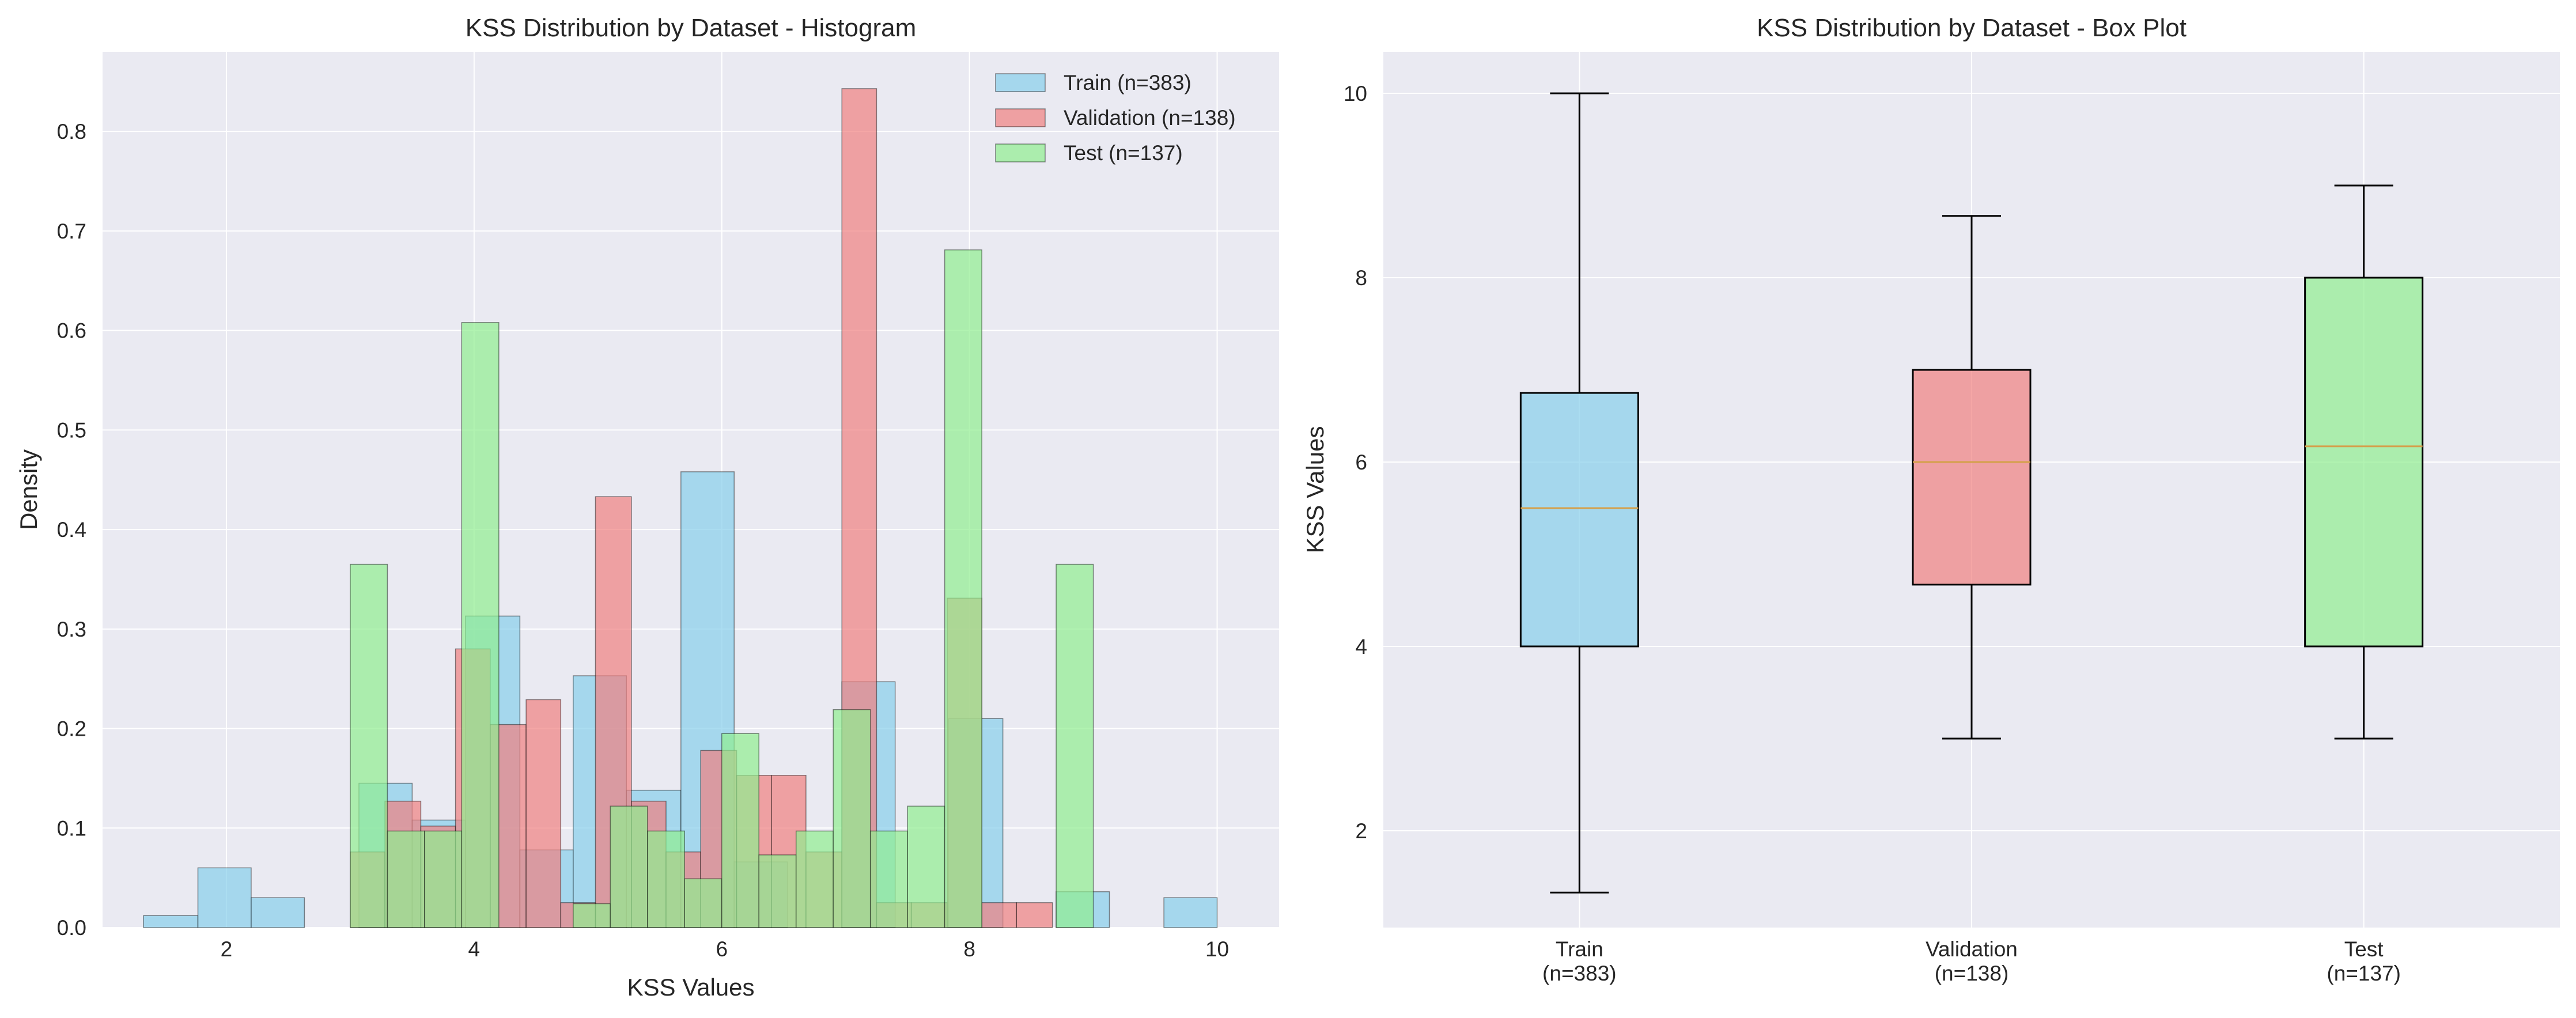 The width and height of the screenshot is (2576, 1018). What do you see at coordinates (722, 949) in the screenshot?
I see `histogram-x-tick-label: 6` at bounding box center [722, 949].